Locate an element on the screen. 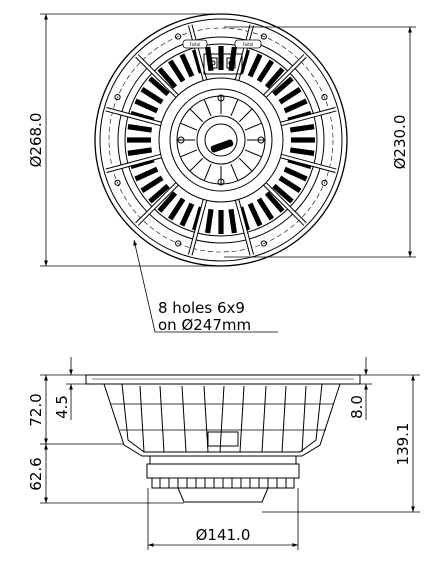 This screenshot has width=446, height=571. outer-diameter-label: Ø268.0 is located at coordinates (36, 140).